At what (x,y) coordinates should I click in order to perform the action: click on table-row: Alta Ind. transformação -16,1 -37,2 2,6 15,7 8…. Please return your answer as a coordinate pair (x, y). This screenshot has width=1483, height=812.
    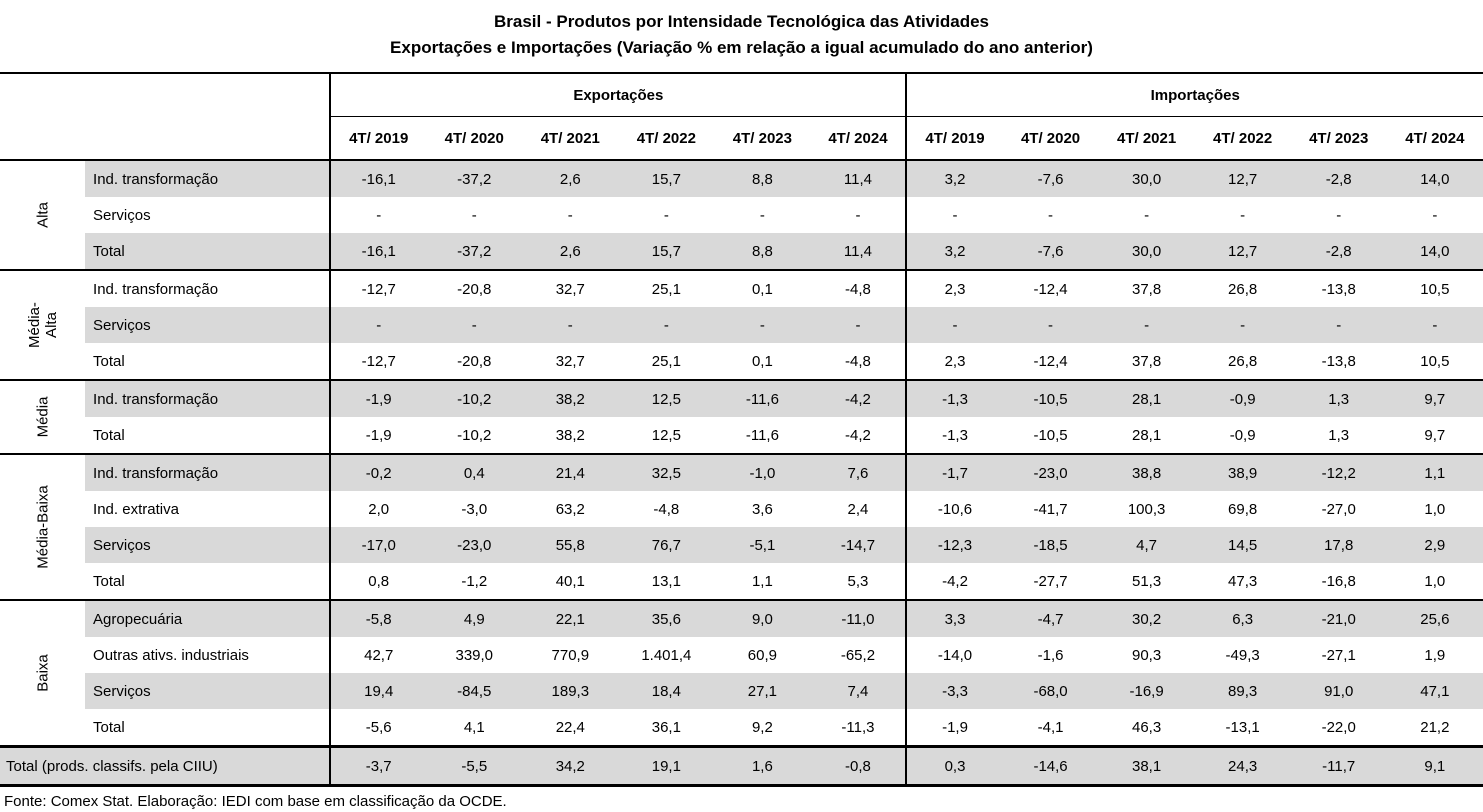
    Looking at the image, I should click on (741, 215).